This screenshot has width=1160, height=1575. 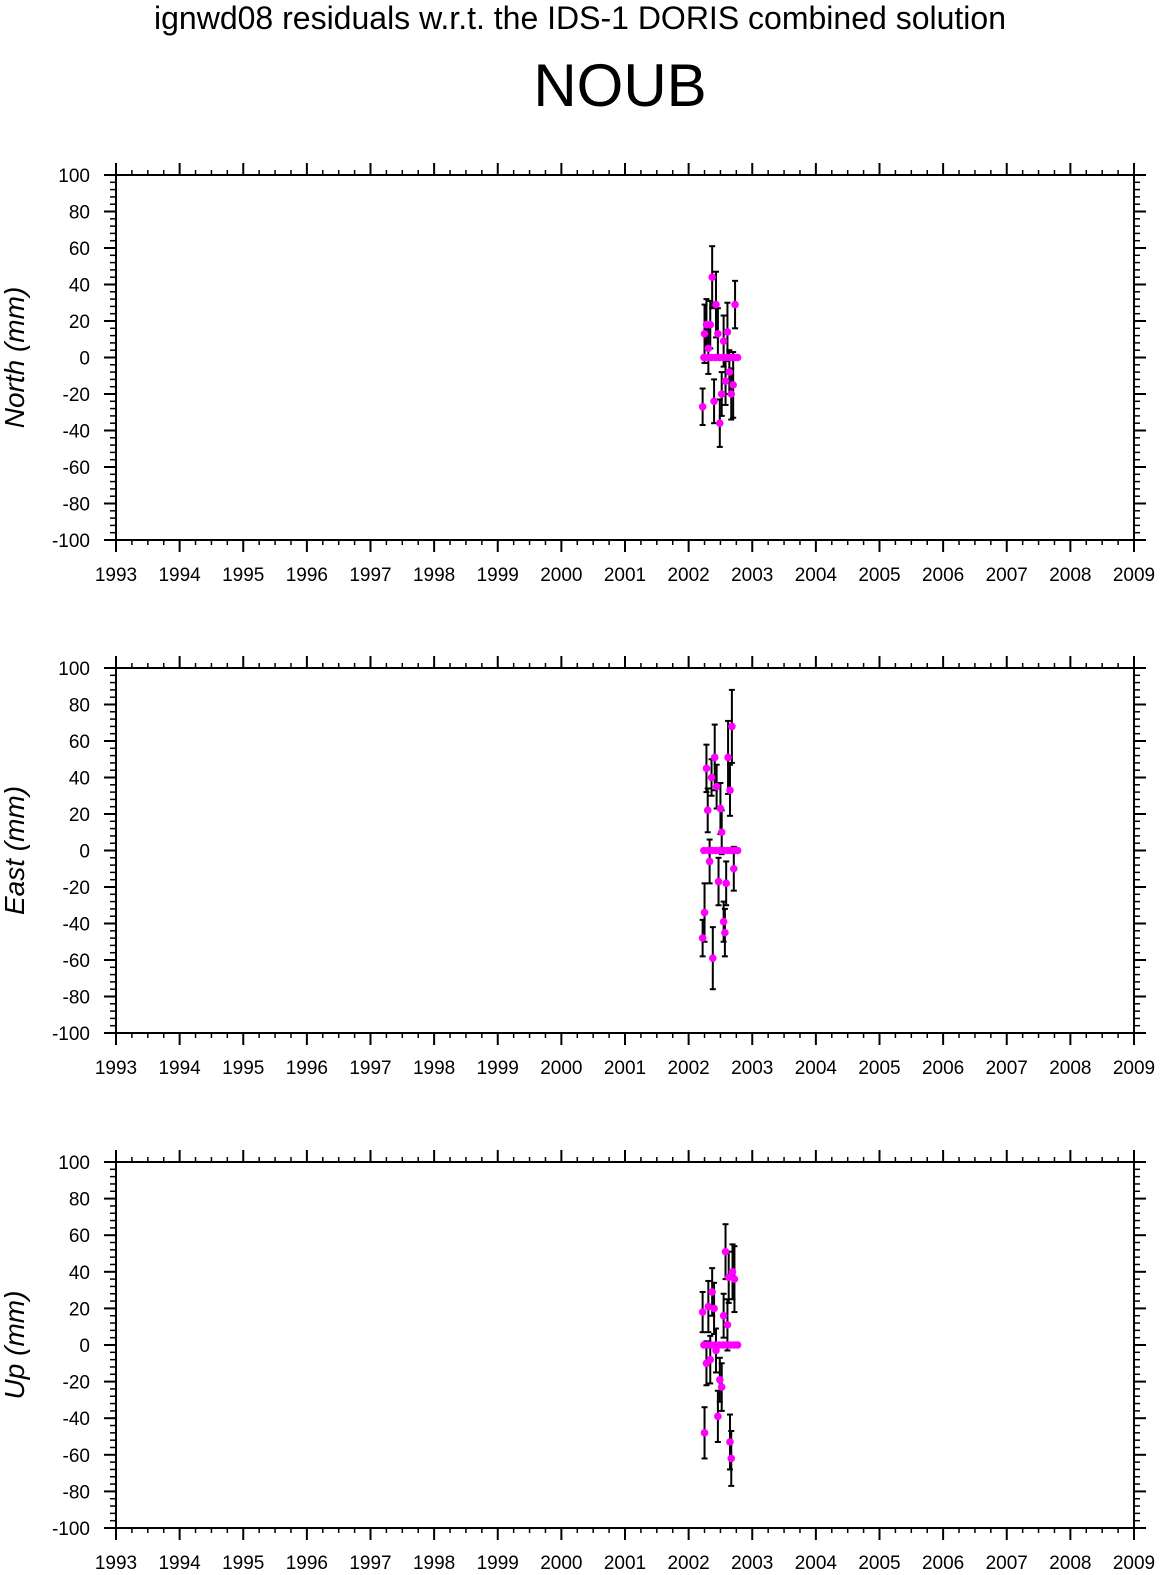 I want to click on up-x-tick-label: 1998, so click(x=434, y=1563).